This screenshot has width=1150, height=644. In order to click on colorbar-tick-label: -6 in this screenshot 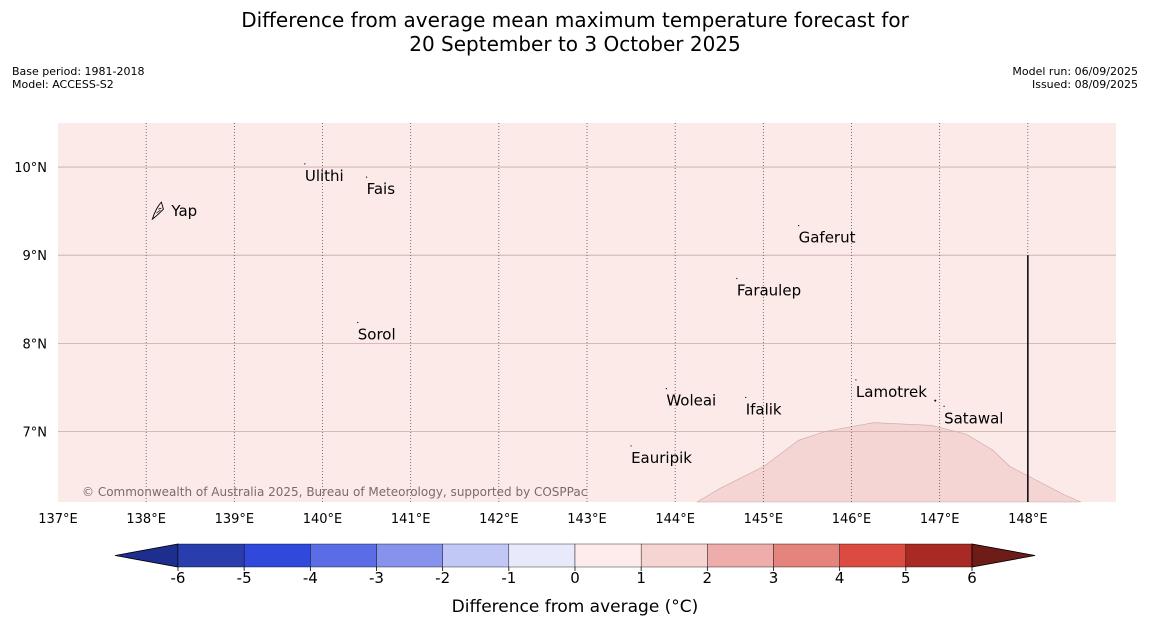, I will do `click(178, 578)`.